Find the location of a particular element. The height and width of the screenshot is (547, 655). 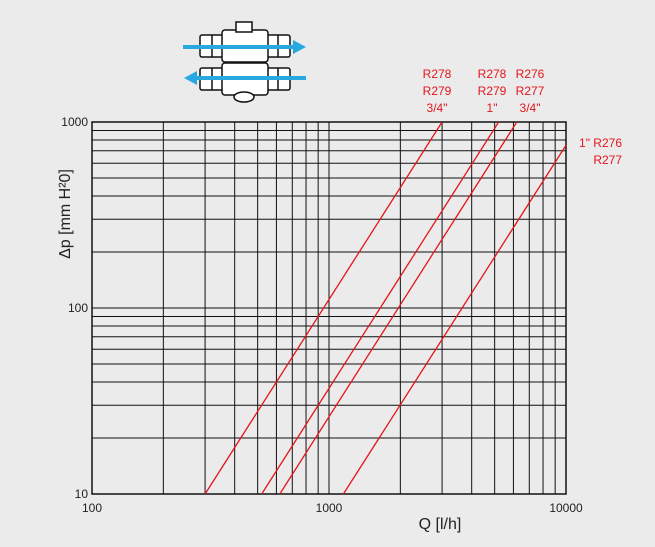

flow-arrow-right-head is located at coordinates (299, 47).